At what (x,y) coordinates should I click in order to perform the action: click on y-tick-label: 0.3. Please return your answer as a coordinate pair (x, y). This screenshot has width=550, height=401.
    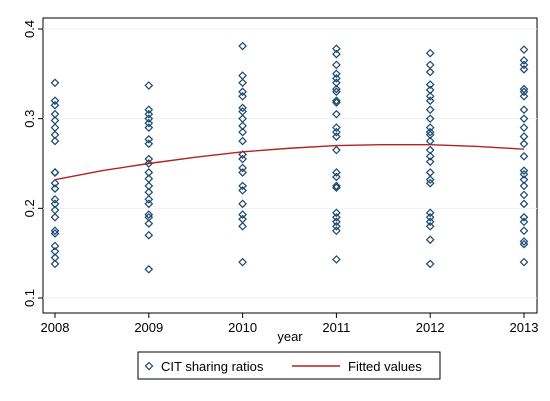
    Looking at the image, I should click on (29, 119).